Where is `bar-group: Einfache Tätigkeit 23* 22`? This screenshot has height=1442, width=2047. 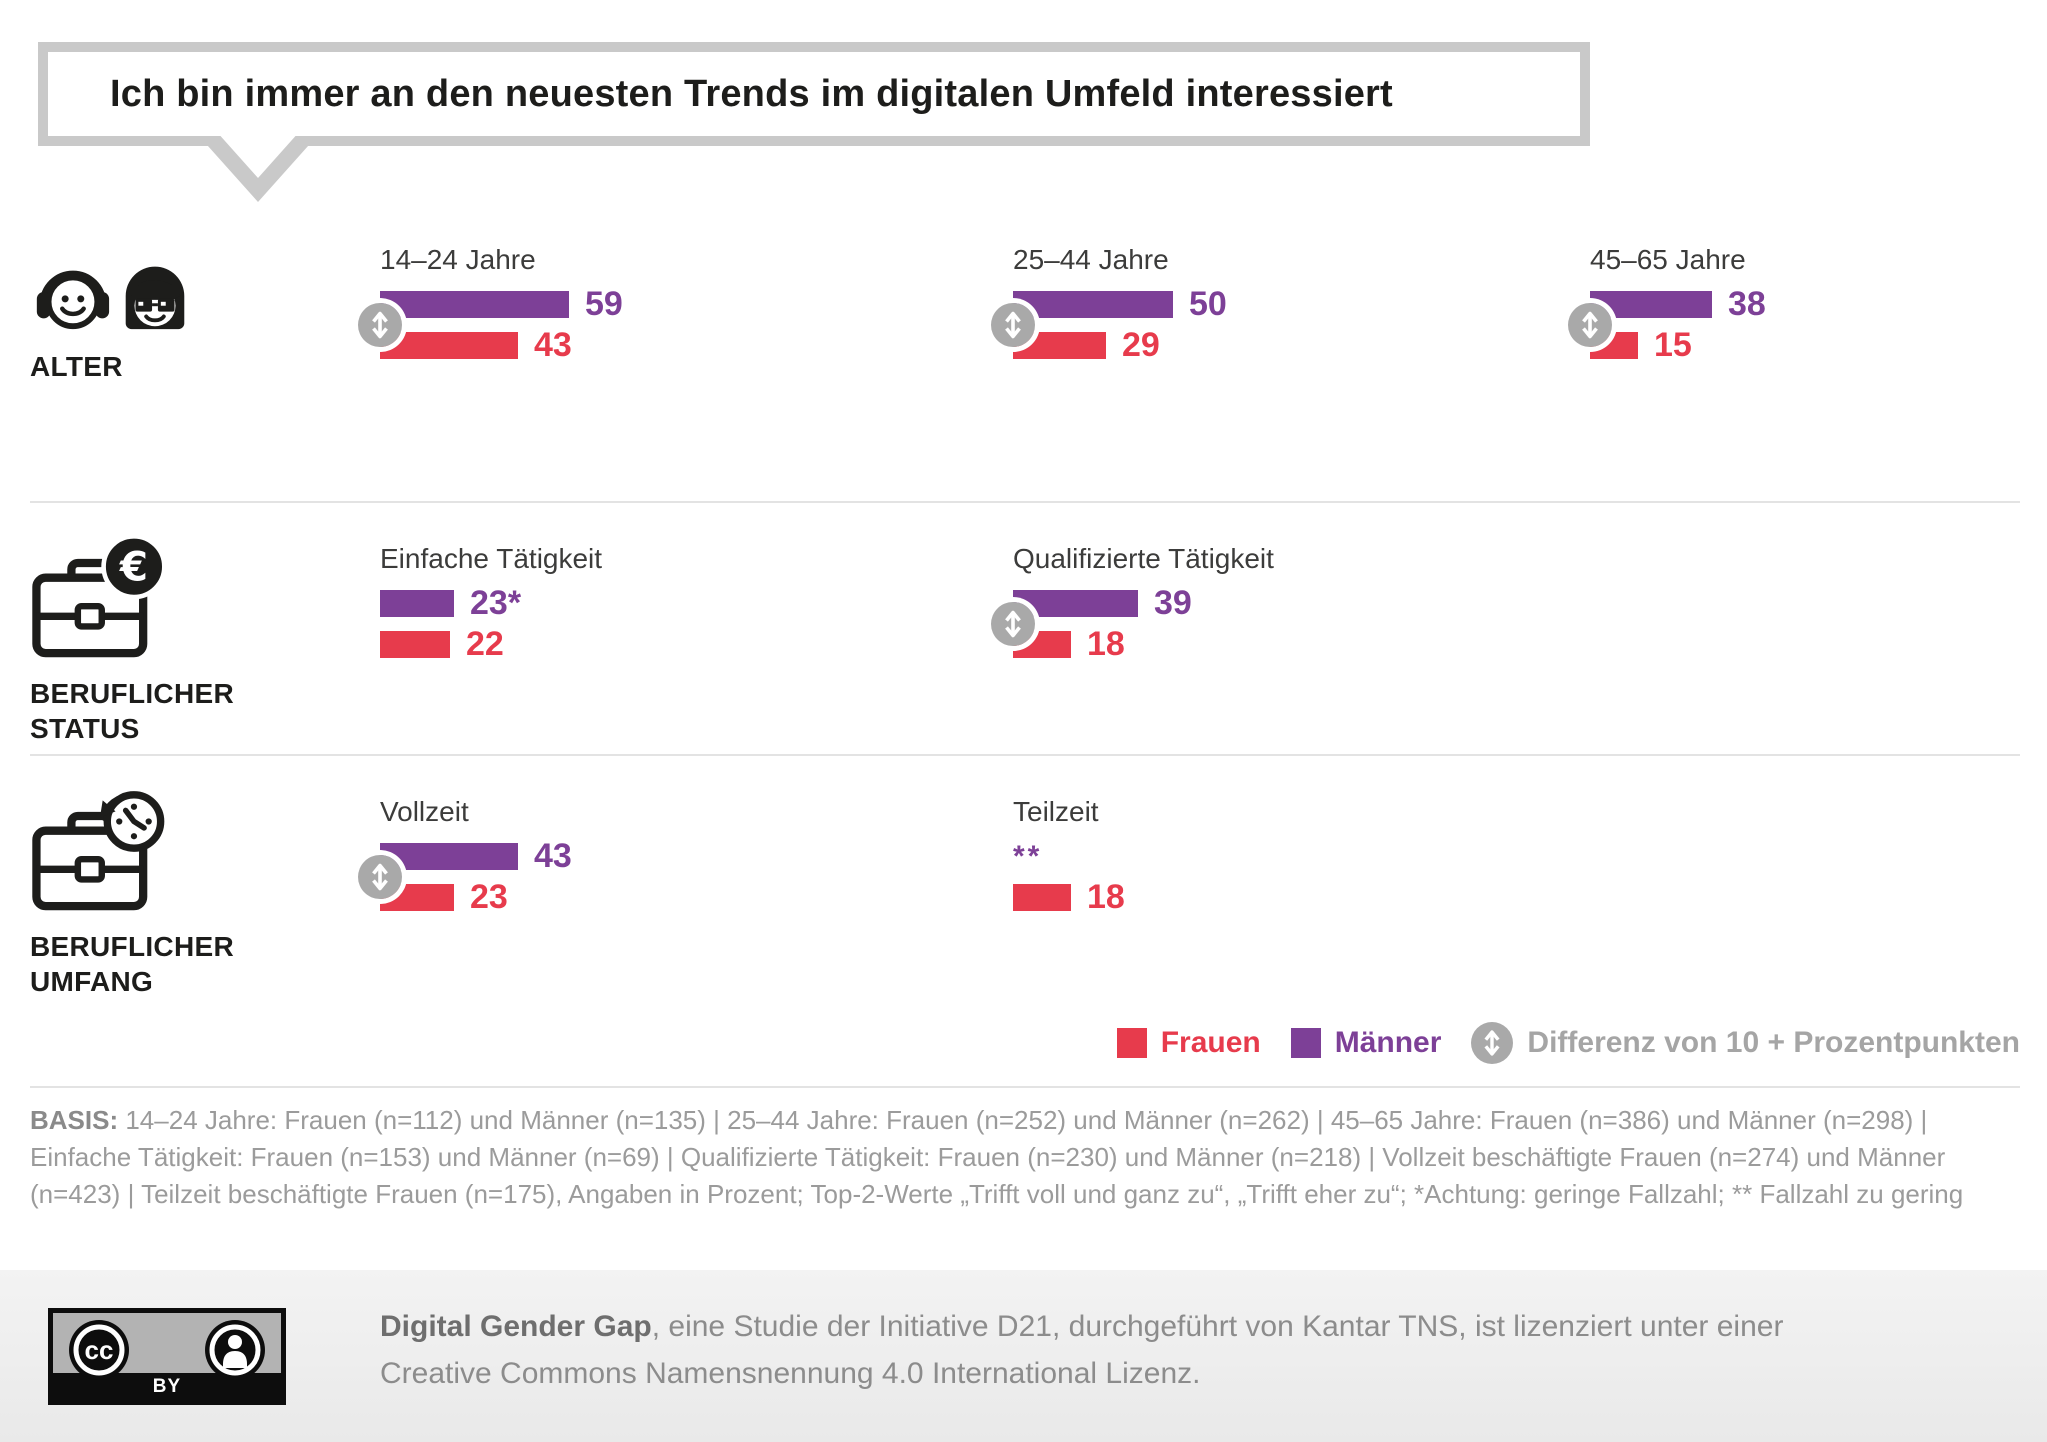
bar-group: Einfache Tätigkeit 23* 22 is located at coordinates (696, 628).